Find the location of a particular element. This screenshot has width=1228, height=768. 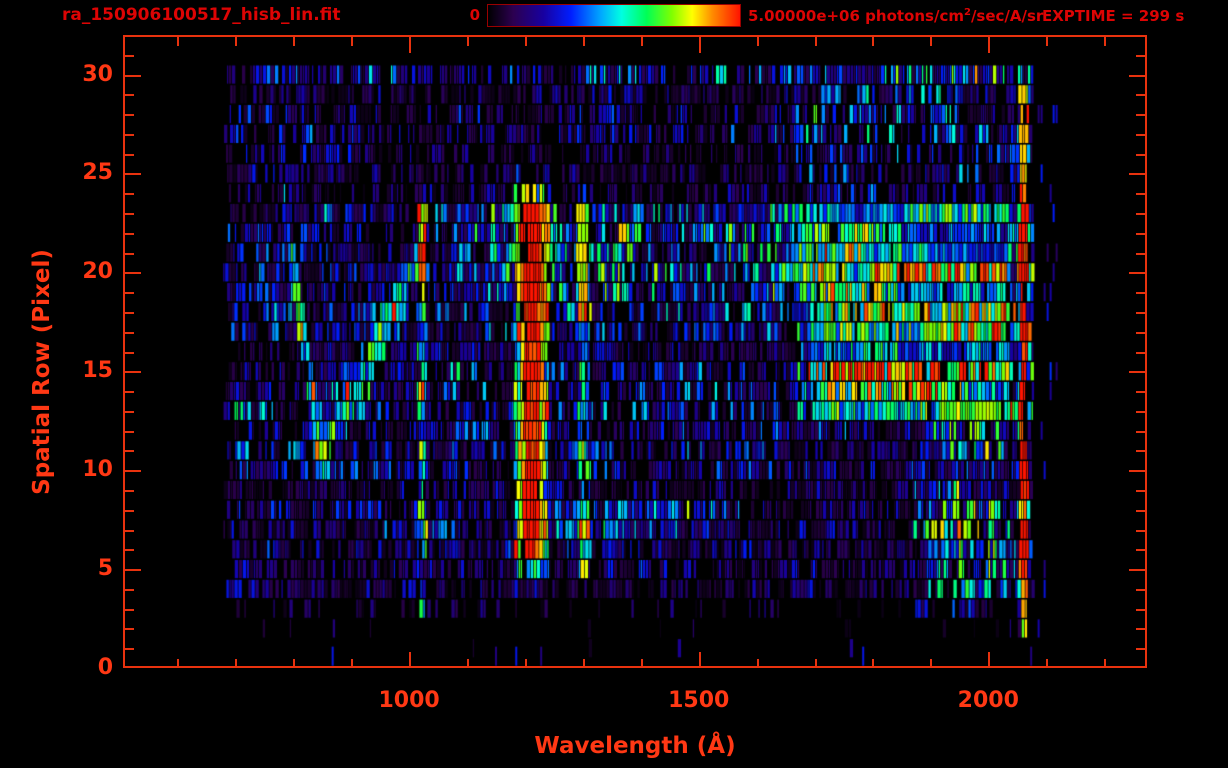

colorbar-min-label: 0 is located at coordinates (474, 15).